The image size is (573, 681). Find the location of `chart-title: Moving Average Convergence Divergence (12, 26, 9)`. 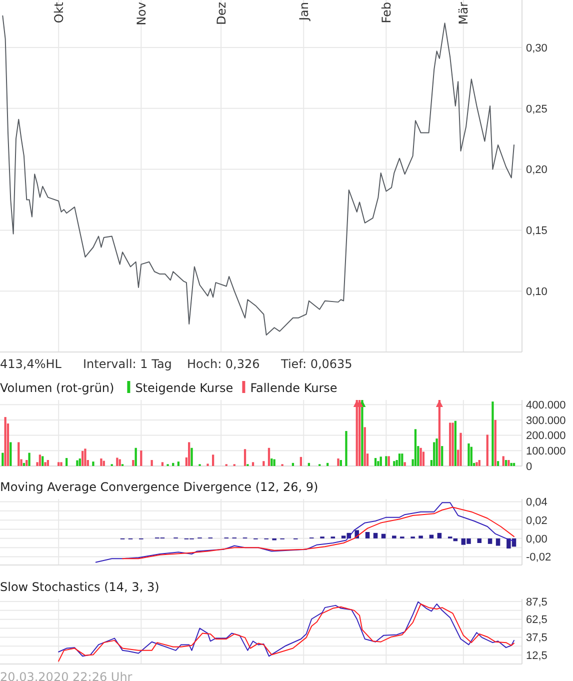

chart-title: Moving Average Convergence Divergence (12, 26, 9) is located at coordinates (159, 487).